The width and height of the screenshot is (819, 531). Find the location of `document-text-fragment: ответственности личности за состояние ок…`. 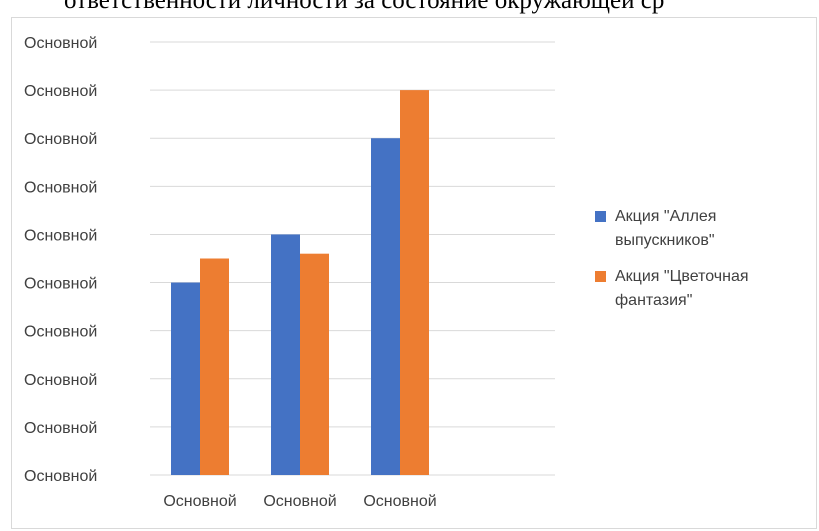

document-text-fragment: ответственности личности за состояние ок… is located at coordinates (364, 7).